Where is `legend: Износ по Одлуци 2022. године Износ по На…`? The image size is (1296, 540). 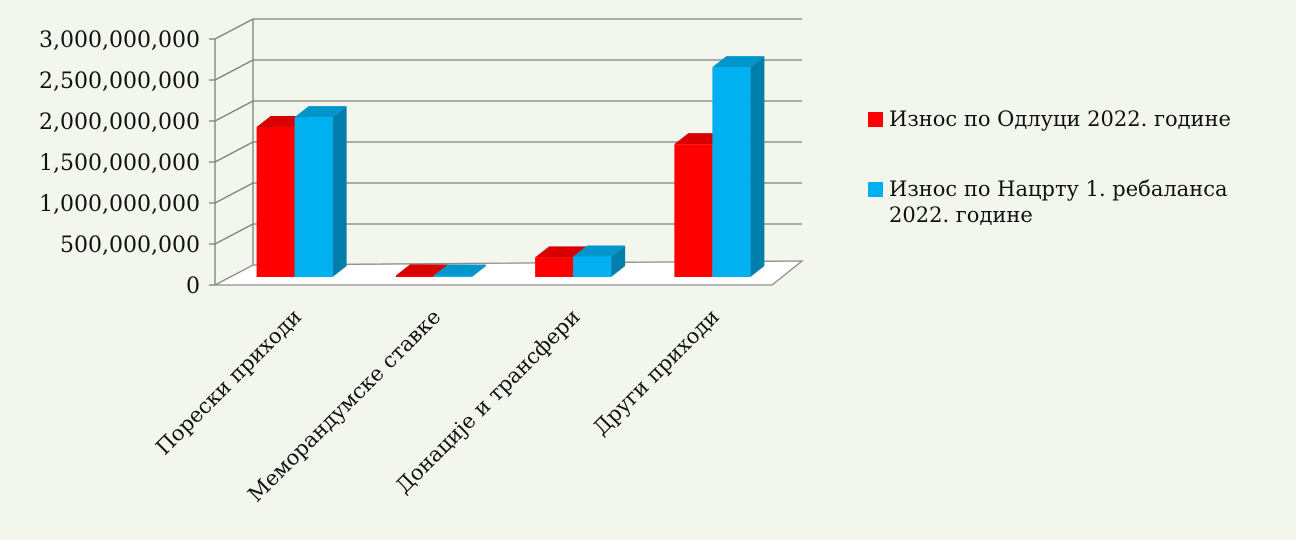
legend: Износ по Одлуци 2022. године Износ по На… is located at coordinates (1078, 189).